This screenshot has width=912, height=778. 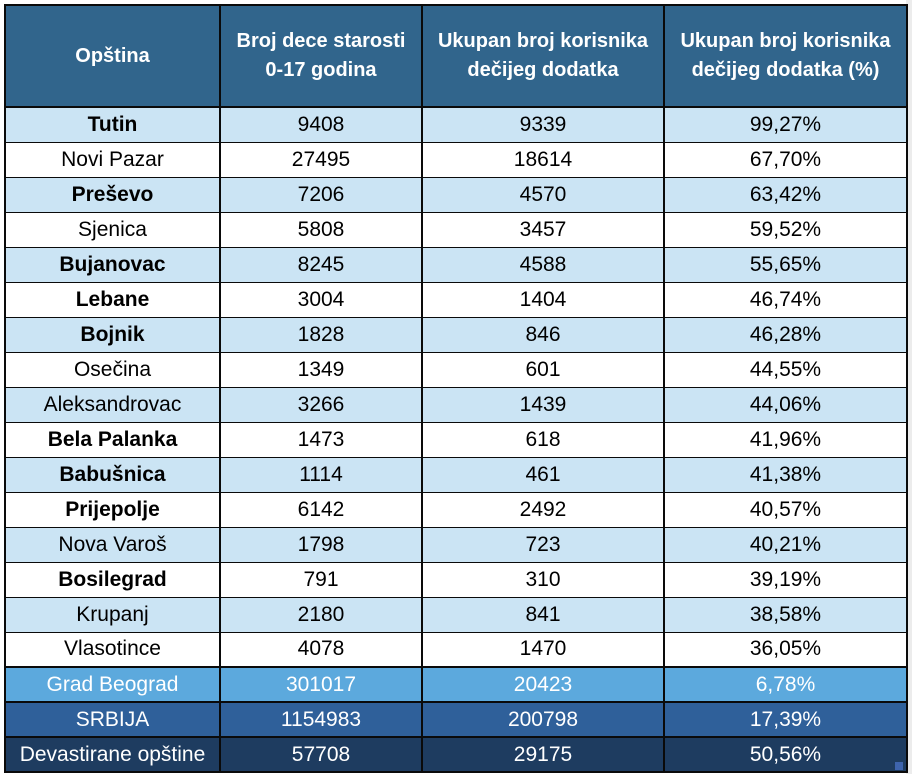 I want to click on children-count-cell: 2180, so click(x=321, y=614).